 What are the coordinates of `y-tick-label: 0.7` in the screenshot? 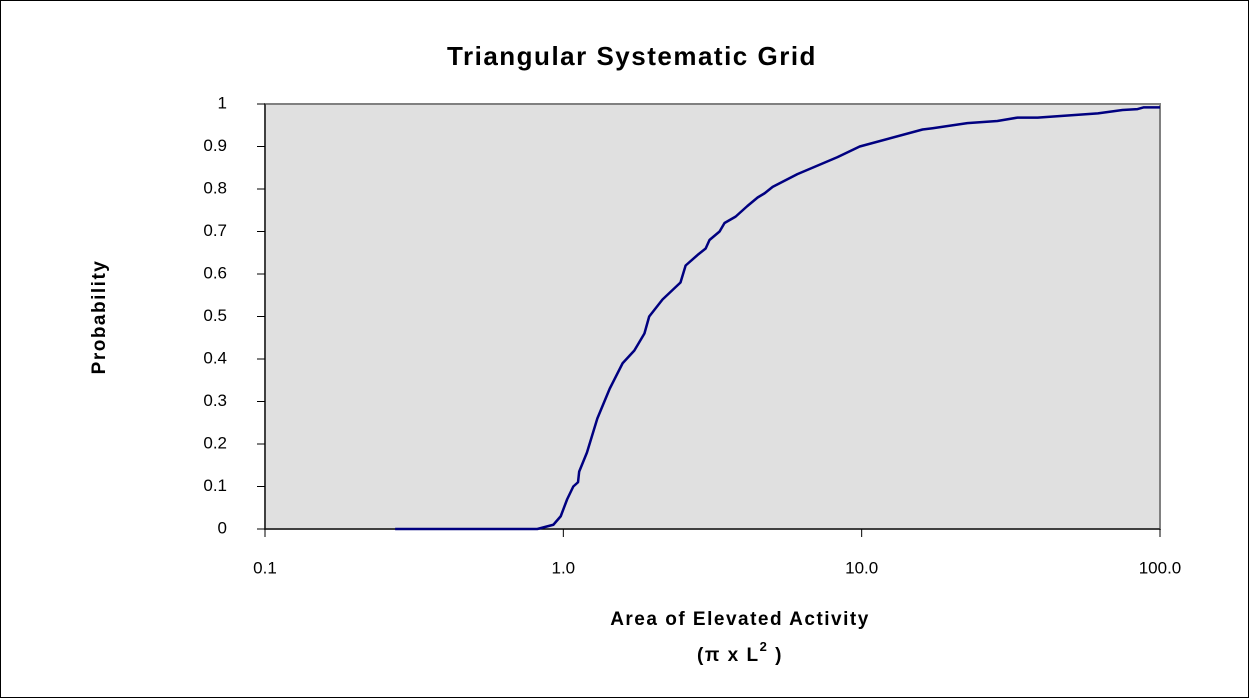 It's located at (215, 230).